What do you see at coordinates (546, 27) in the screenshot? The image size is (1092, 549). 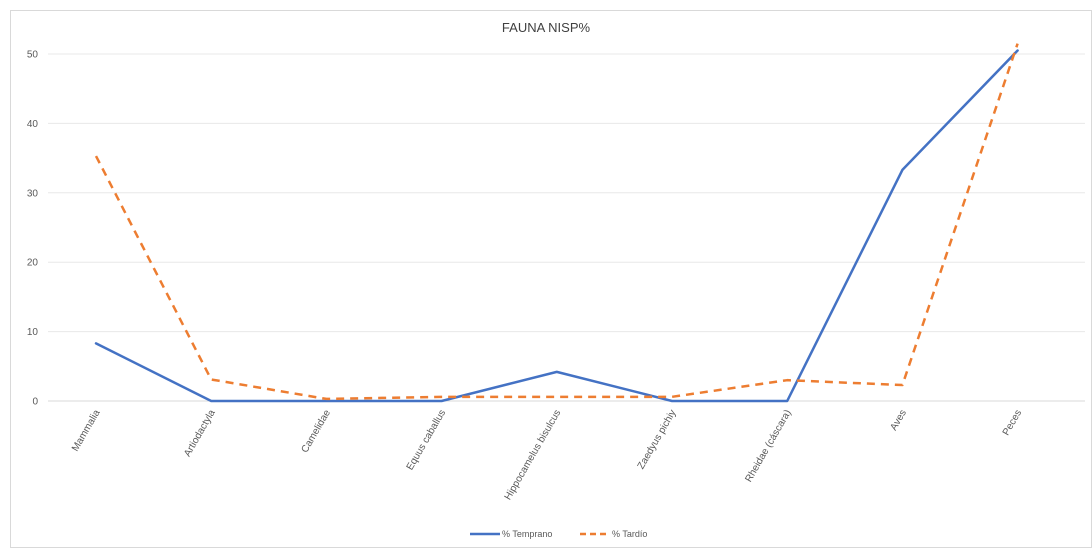 I see `chart-title: FAUNA NISP%` at bounding box center [546, 27].